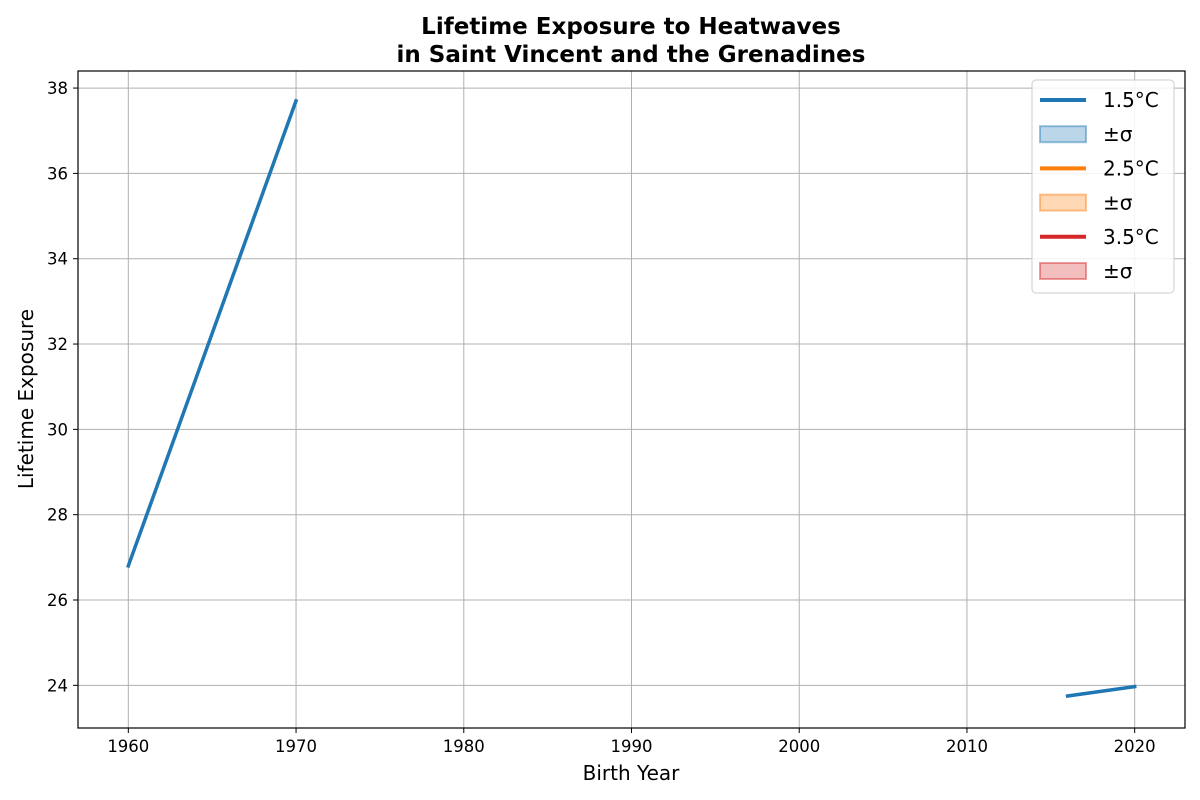 The height and width of the screenshot is (800, 1200). Describe the element at coordinates (967, 746) in the screenshot. I see `x-tick-label: 2010` at that location.